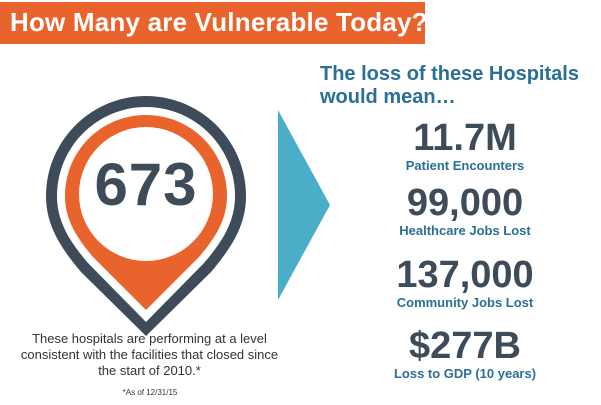  What do you see at coordinates (465, 165) in the screenshot?
I see `stat-label: Patient Encounters` at bounding box center [465, 165].